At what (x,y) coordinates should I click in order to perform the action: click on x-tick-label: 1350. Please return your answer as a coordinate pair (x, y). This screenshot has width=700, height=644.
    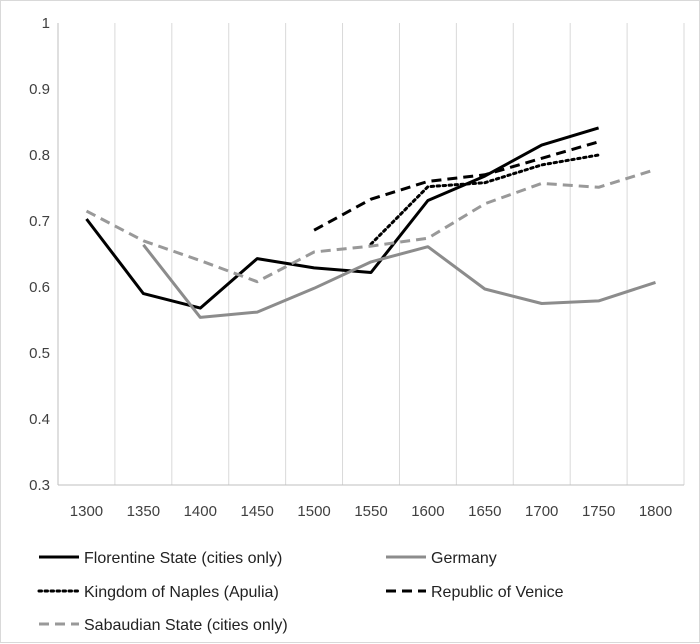
    Looking at the image, I should click on (143, 511).